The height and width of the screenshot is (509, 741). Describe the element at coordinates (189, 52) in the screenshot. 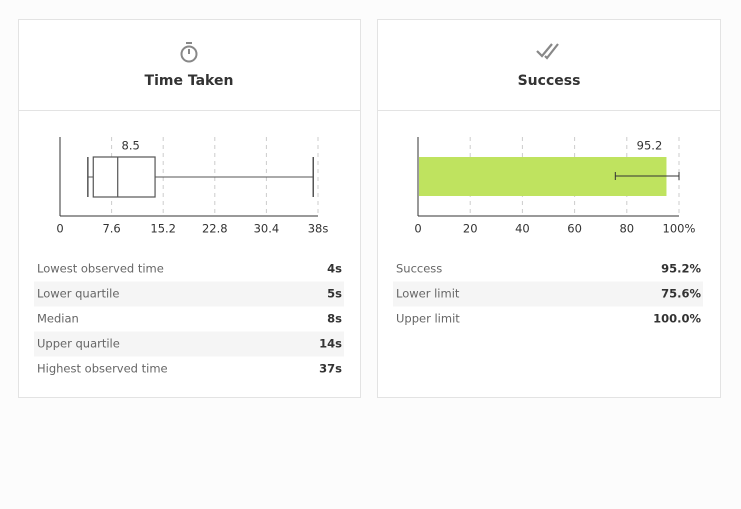

I see `stopwatch-icon` at that location.